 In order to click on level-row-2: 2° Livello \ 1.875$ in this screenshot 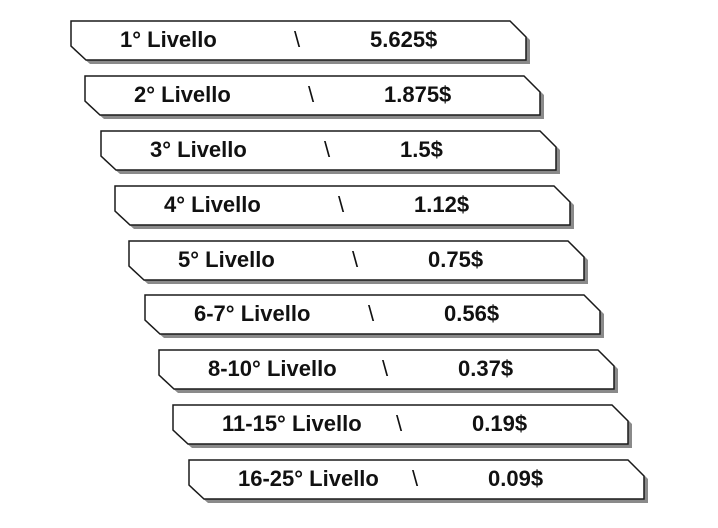, I will do `click(314, 97)`.